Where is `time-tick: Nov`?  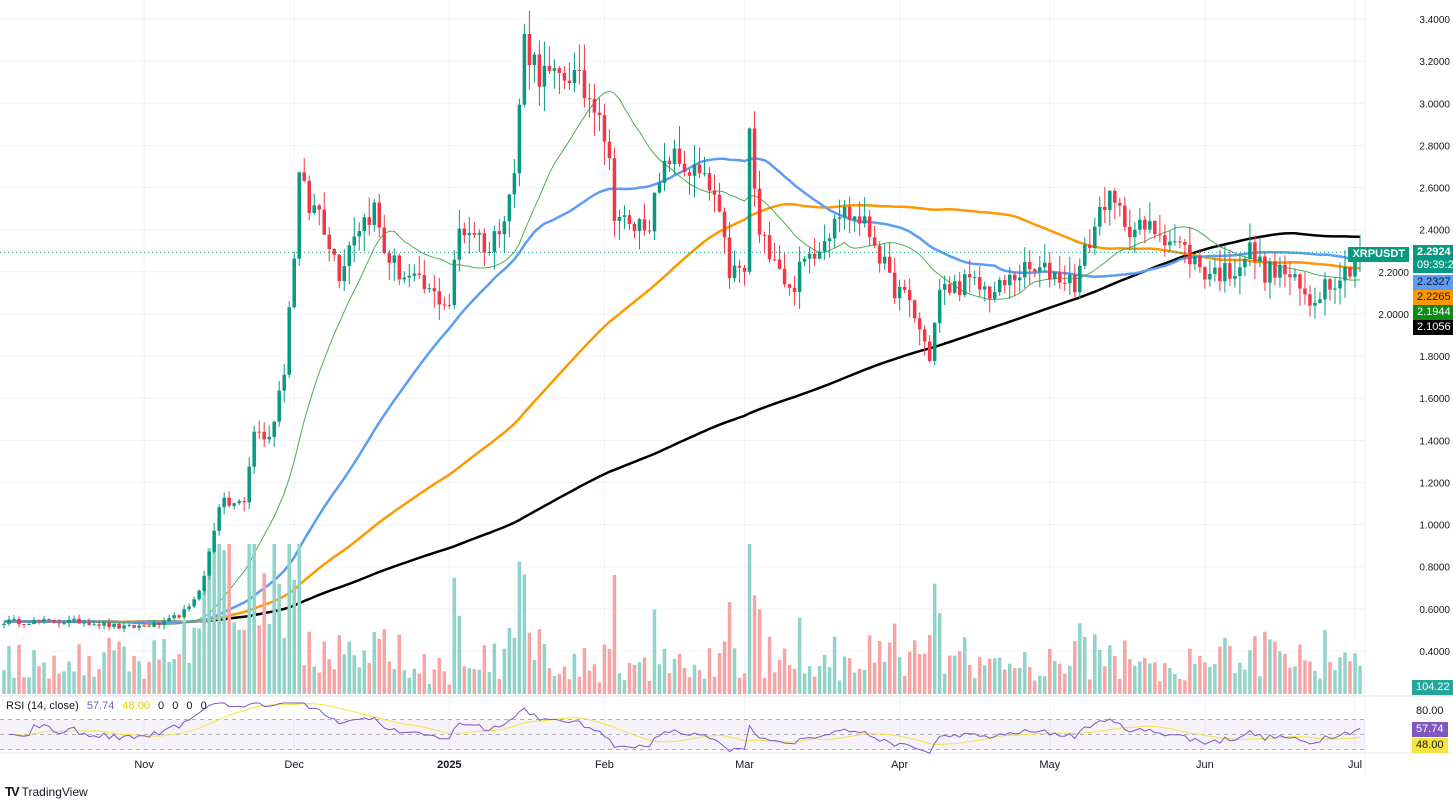
time-tick: Nov is located at coordinates (144, 765).